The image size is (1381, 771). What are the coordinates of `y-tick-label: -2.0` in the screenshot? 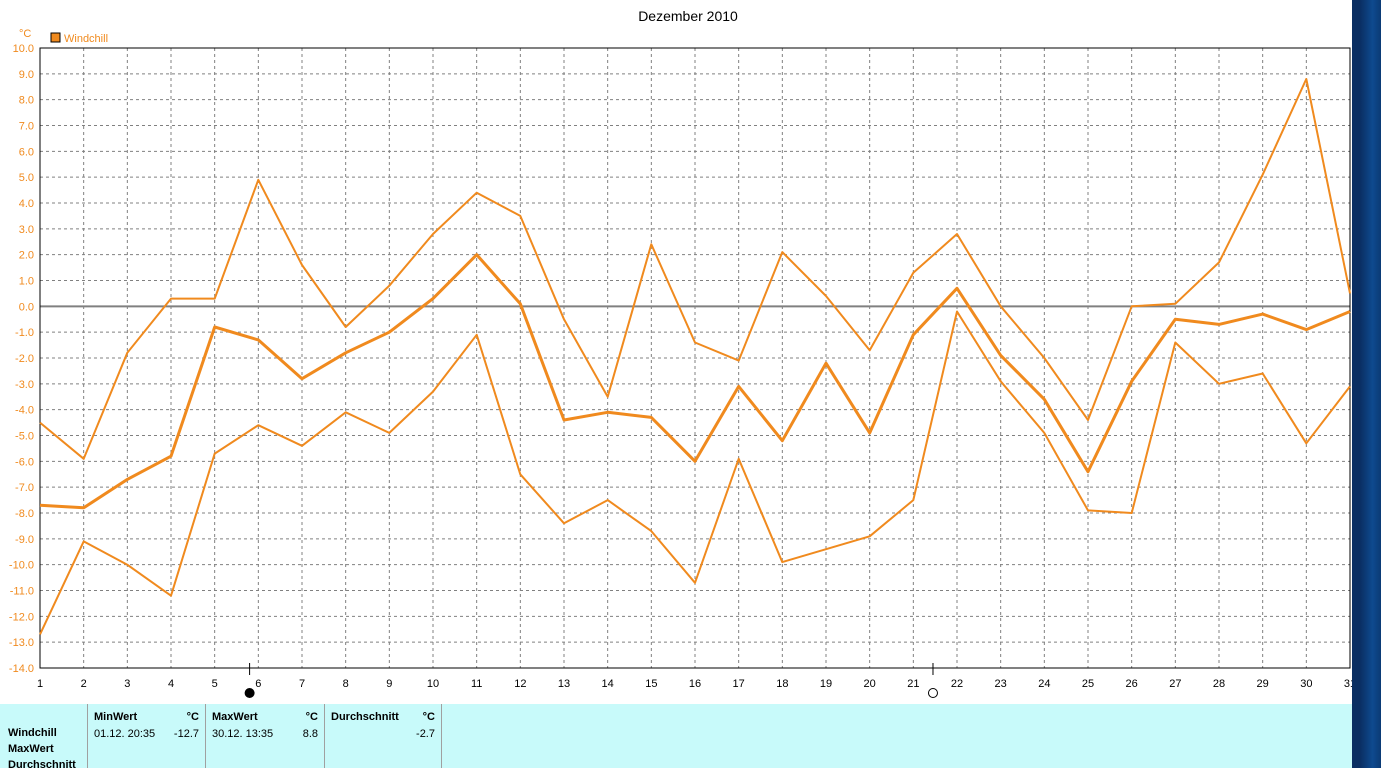 It's located at (24, 359).